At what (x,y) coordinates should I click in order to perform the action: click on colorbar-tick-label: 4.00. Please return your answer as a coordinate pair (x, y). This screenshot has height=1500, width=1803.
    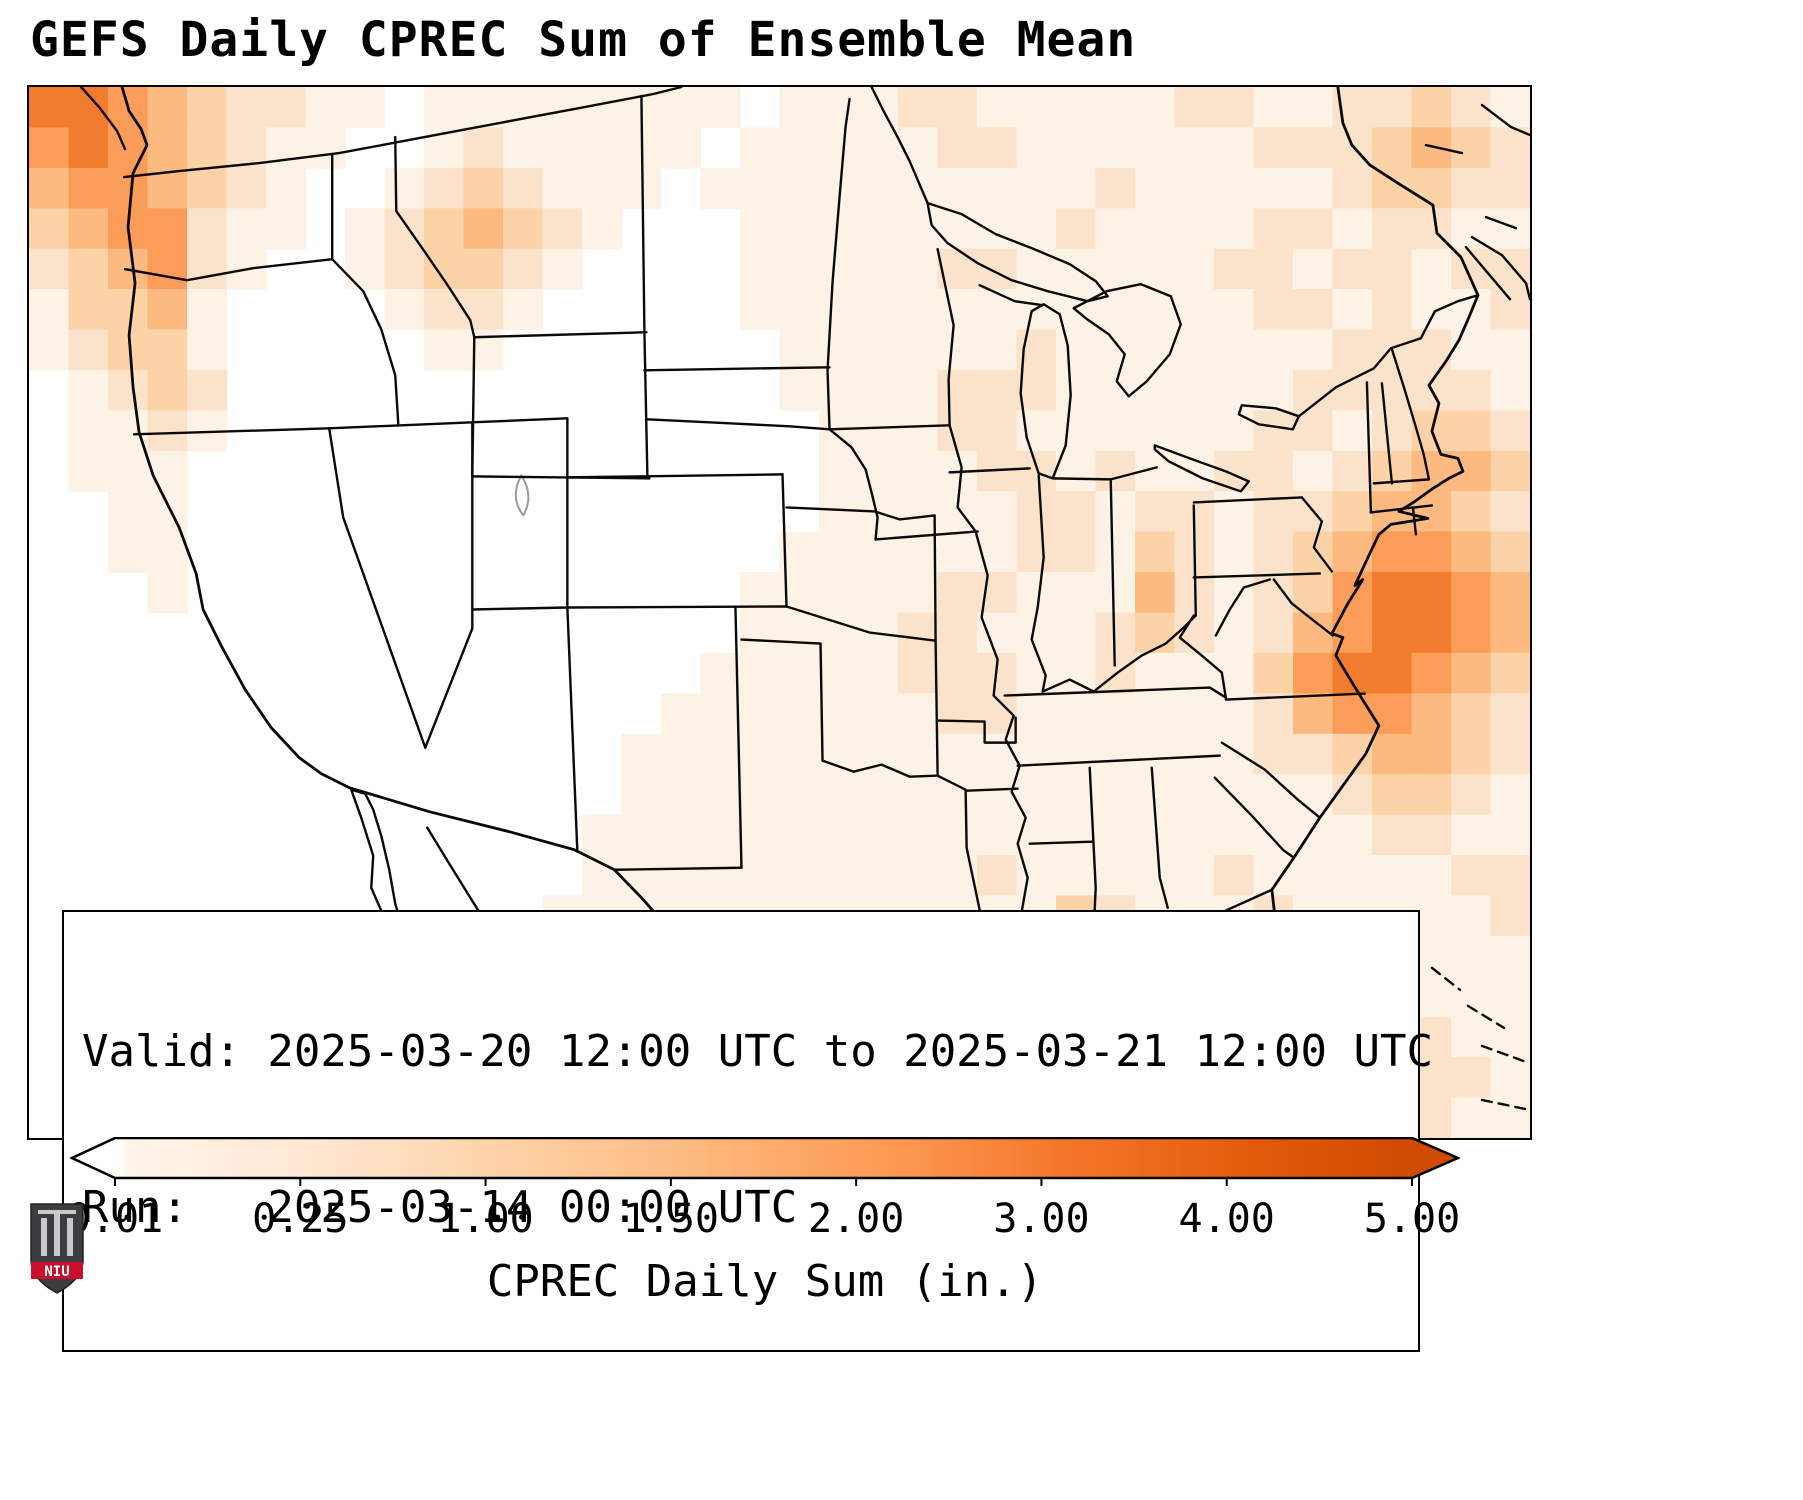
    Looking at the image, I should click on (1226, 1219).